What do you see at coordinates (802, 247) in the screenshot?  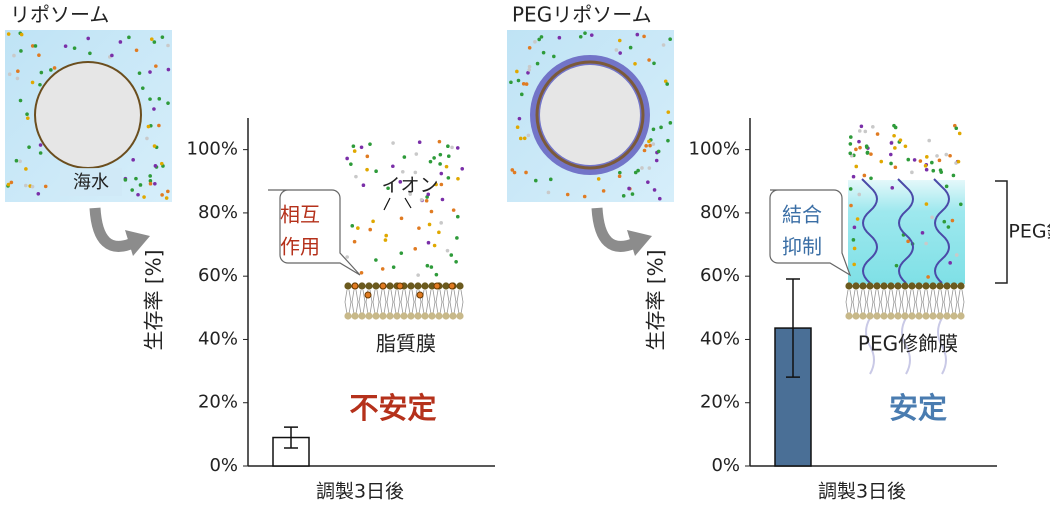 I see `callout-text: 抑制` at bounding box center [802, 247].